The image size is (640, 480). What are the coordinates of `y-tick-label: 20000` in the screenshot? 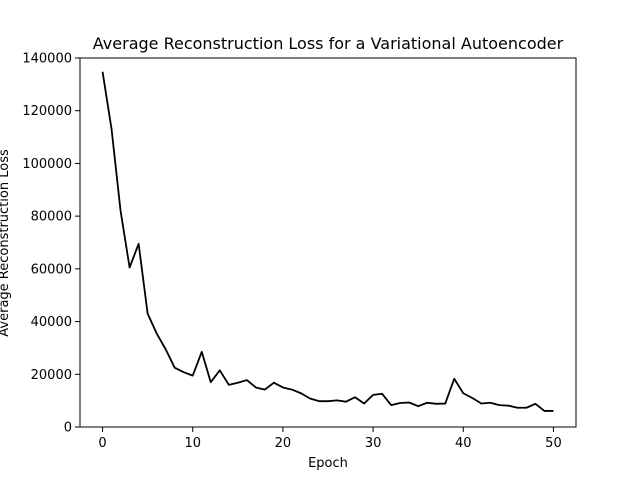 It's located at (51, 375).